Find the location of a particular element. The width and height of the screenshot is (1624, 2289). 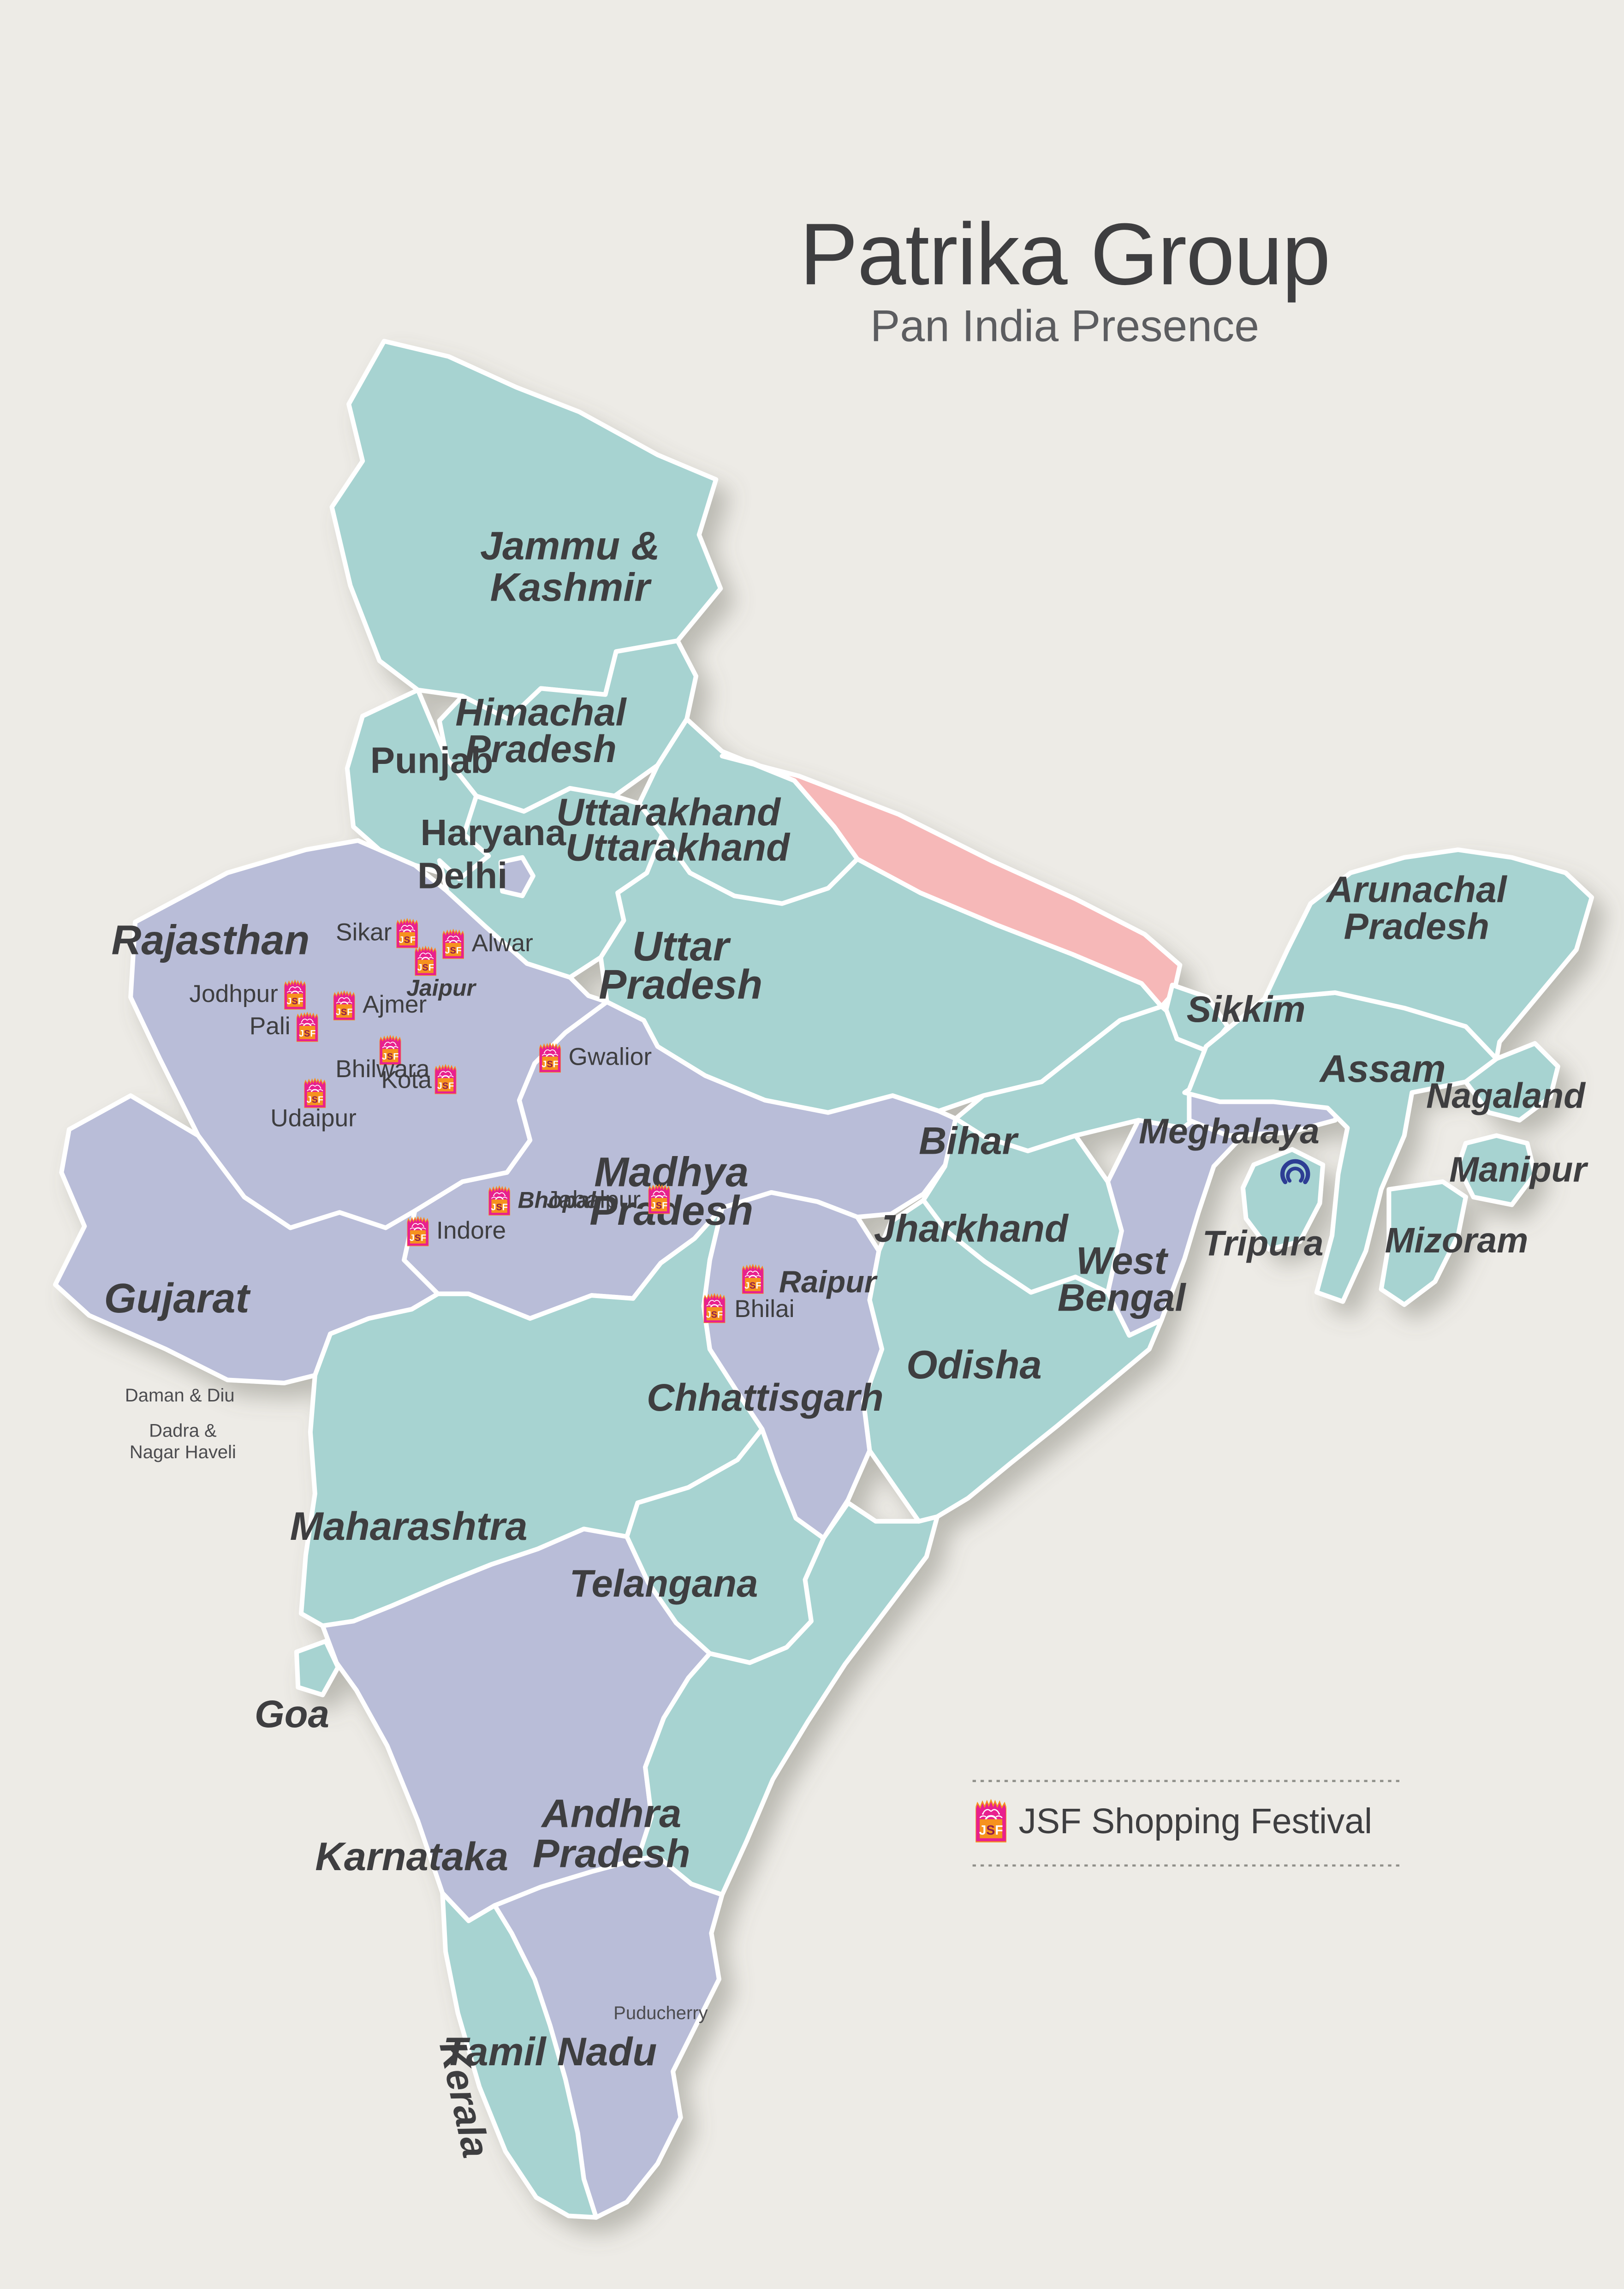

city-label-udaipur: Udaipur is located at coordinates (313, 1118).